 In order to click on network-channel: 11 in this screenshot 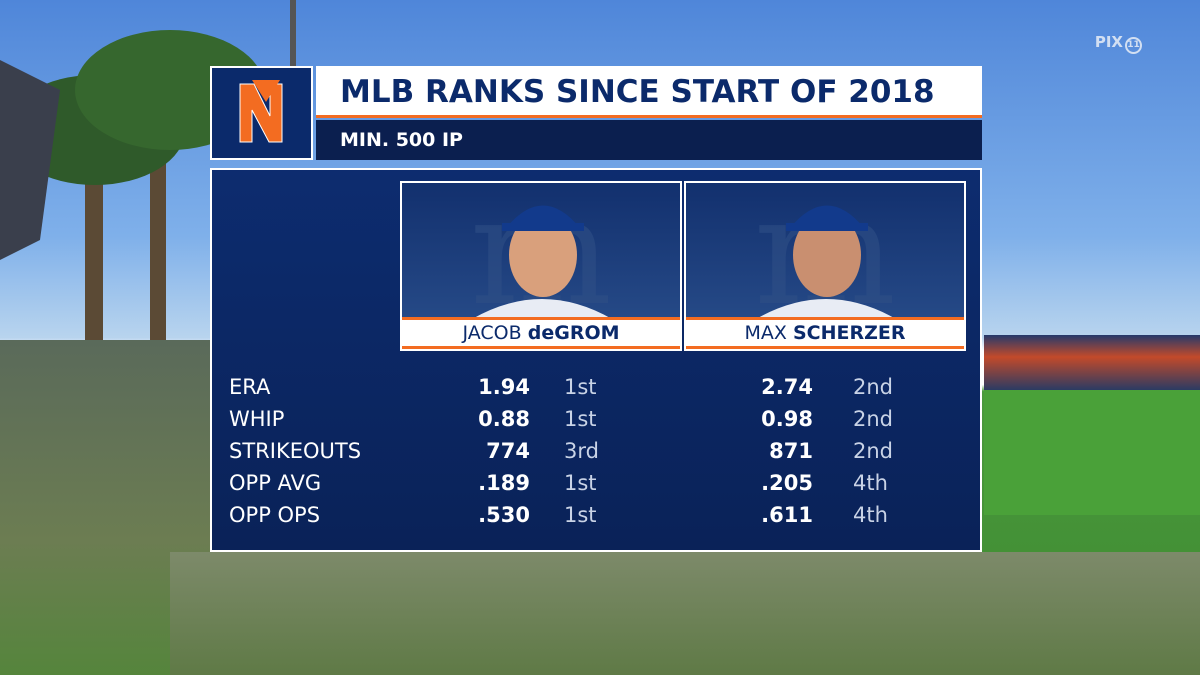, I will do `click(1133, 45)`.